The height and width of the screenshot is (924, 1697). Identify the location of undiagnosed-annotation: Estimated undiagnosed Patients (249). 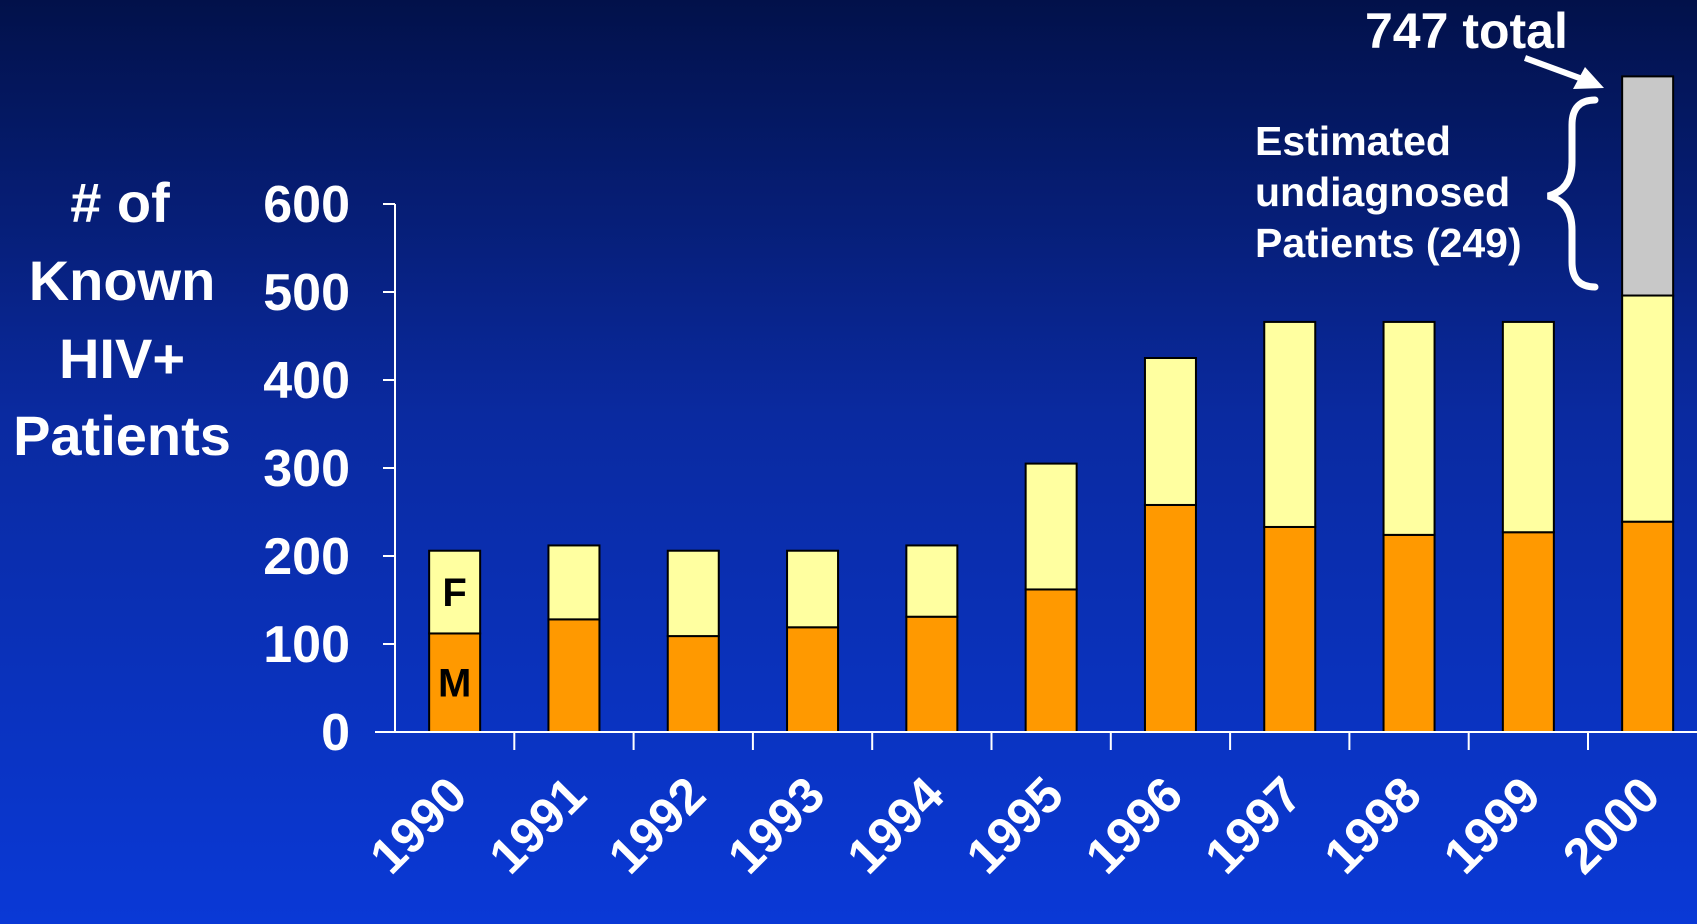
(1427, 193).